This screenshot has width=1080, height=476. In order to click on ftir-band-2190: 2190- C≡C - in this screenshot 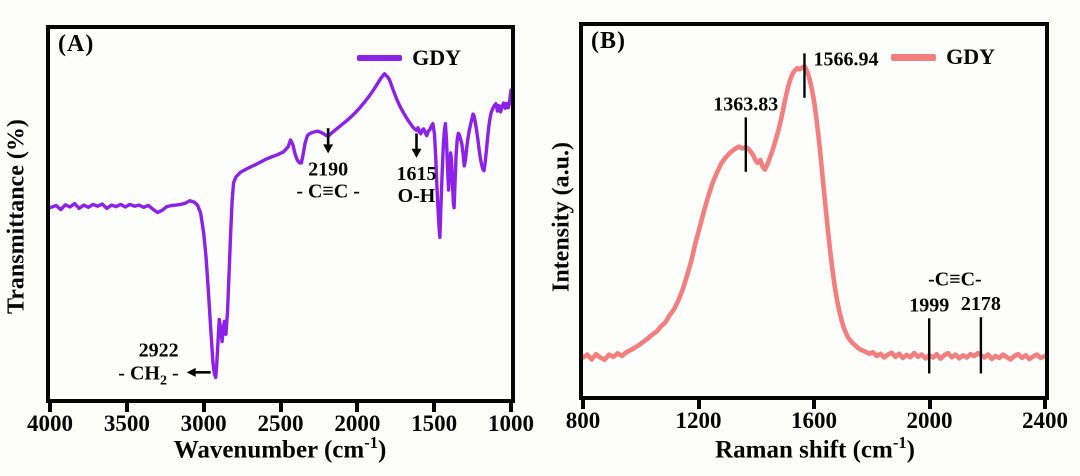, I will do `click(328, 165)`.